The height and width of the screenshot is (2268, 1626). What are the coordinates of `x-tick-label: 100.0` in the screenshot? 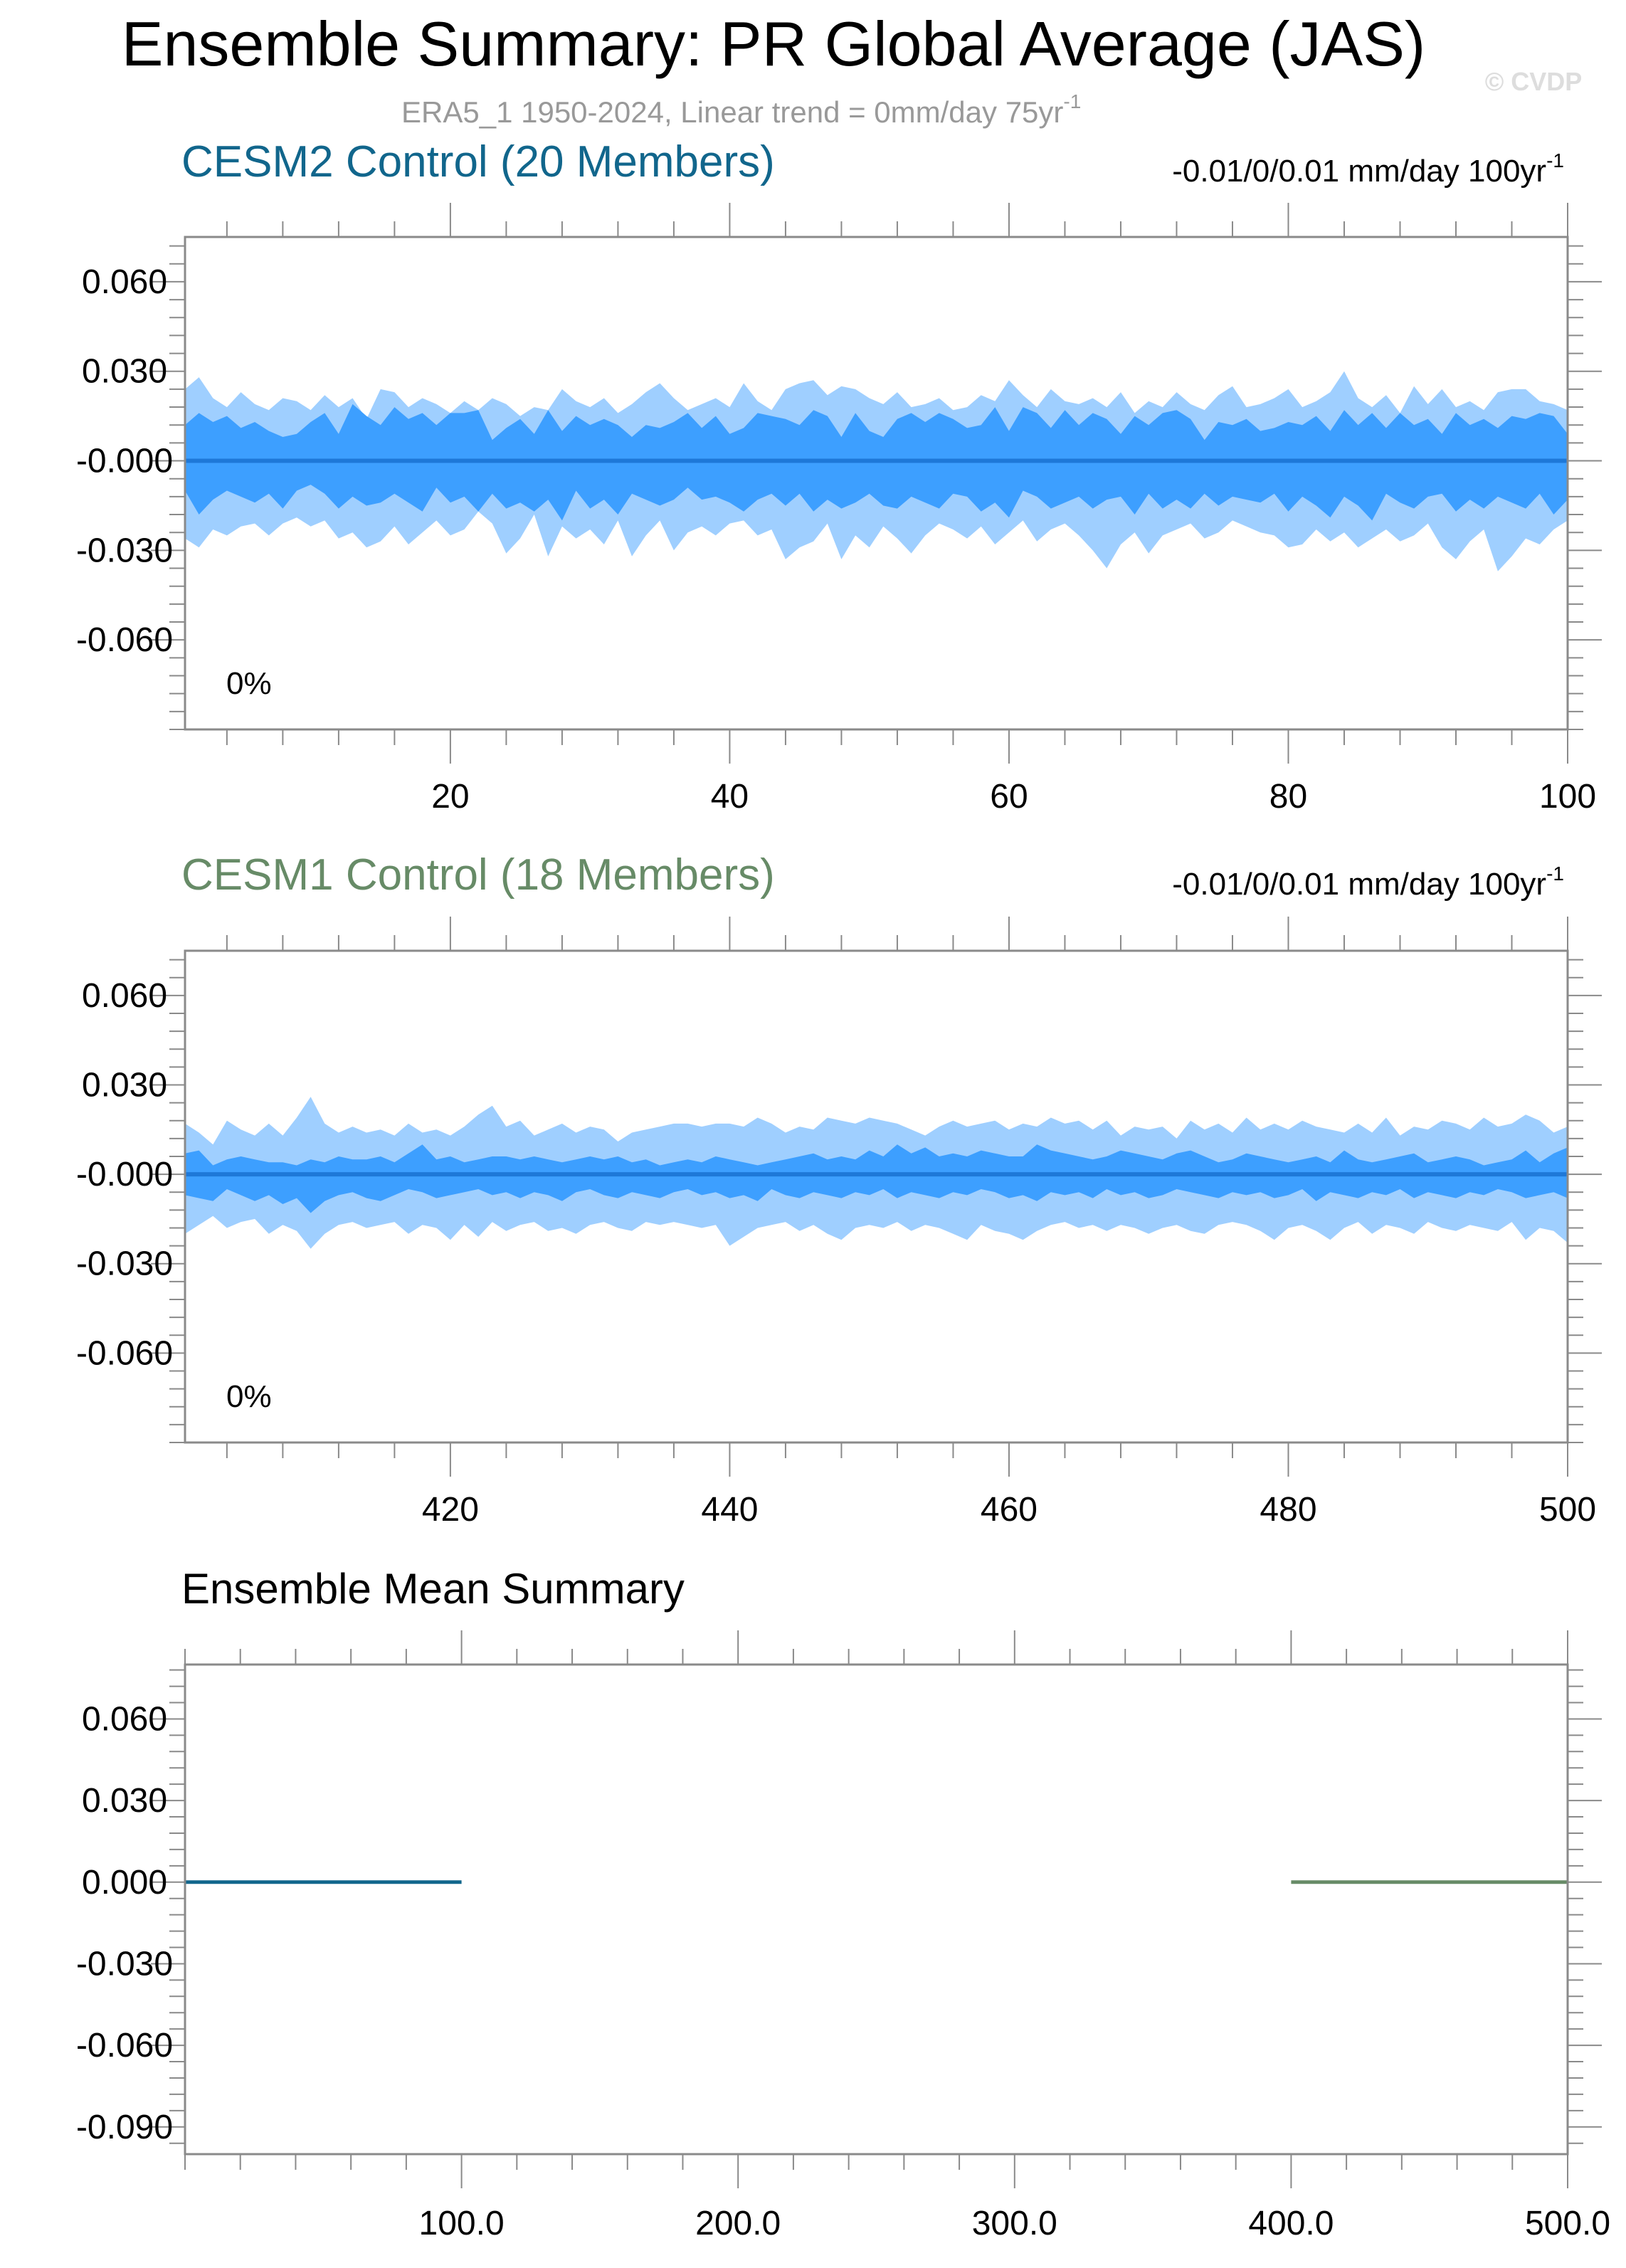 It's located at (462, 2223).